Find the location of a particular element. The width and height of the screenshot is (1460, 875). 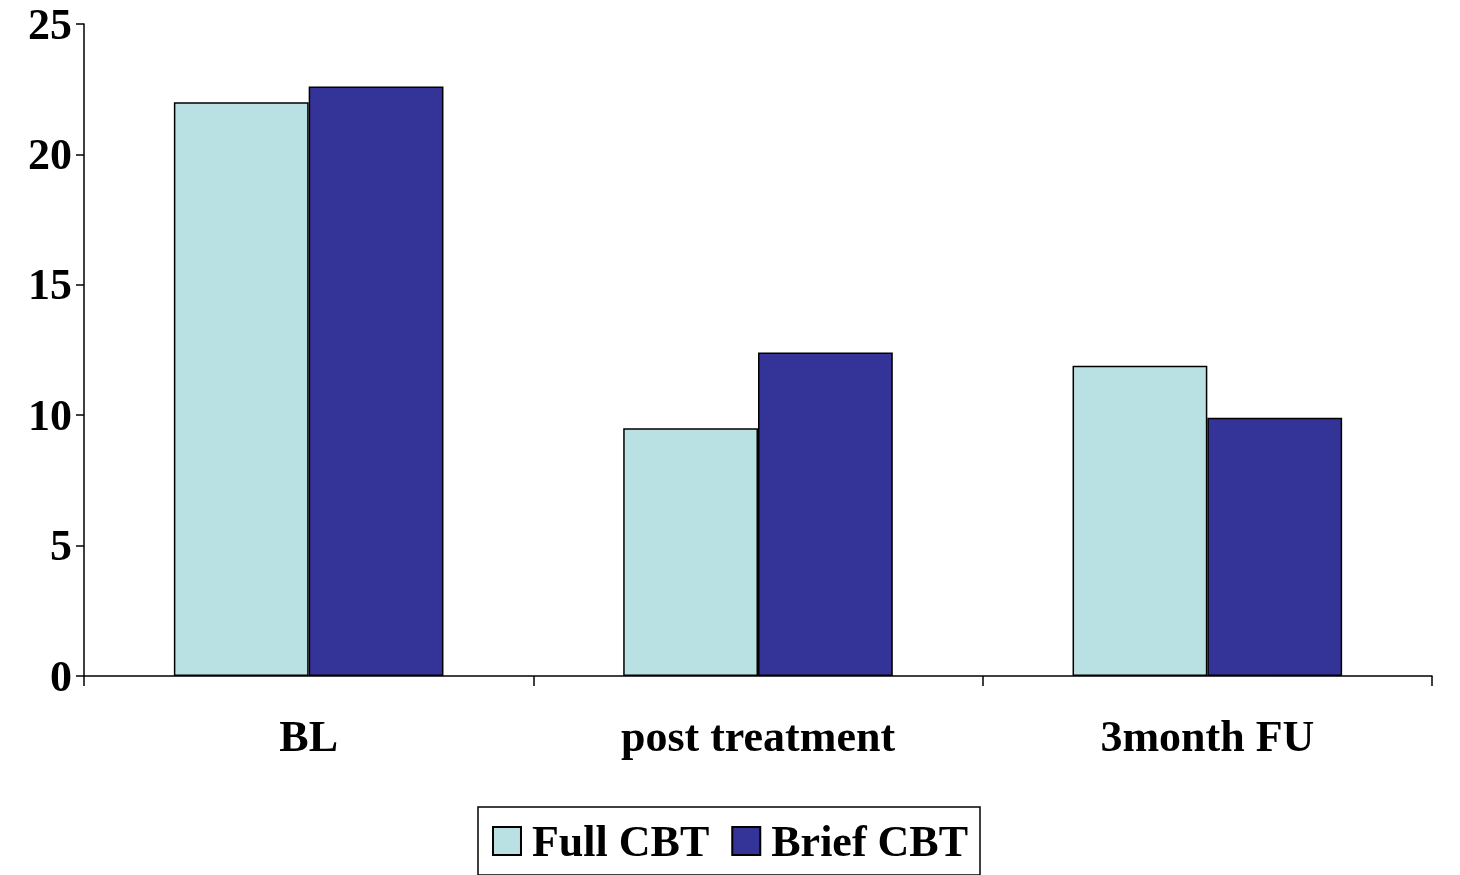

x-tick-label: 3month FU is located at coordinates (1207, 736).